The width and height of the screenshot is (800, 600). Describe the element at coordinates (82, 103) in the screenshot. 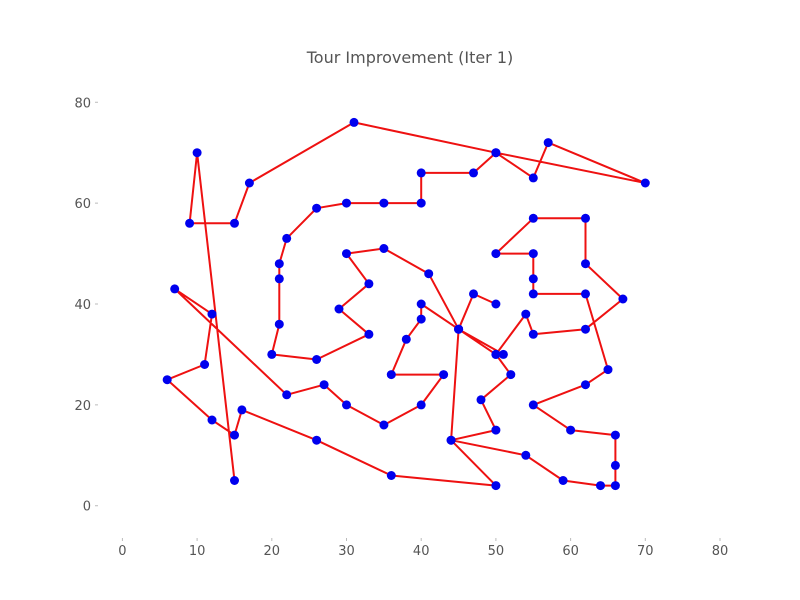

I see `y-tick-label: 80` at that location.